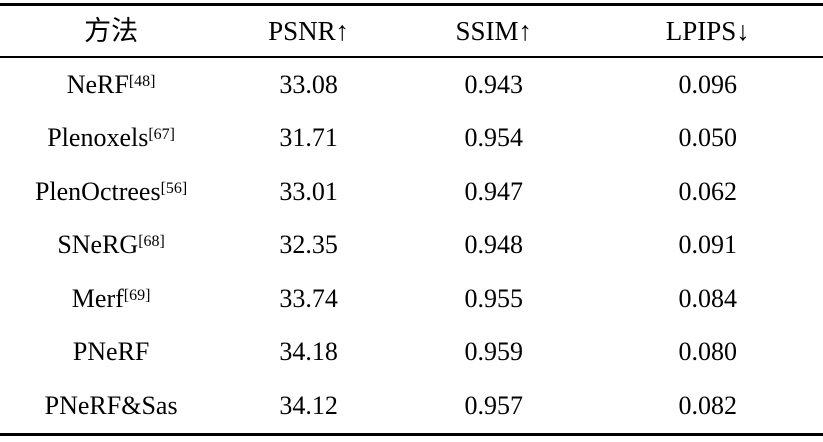 This screenshot has width=823, height=442. I want to click on ssim-cell: 0.943, so click(494, 84).